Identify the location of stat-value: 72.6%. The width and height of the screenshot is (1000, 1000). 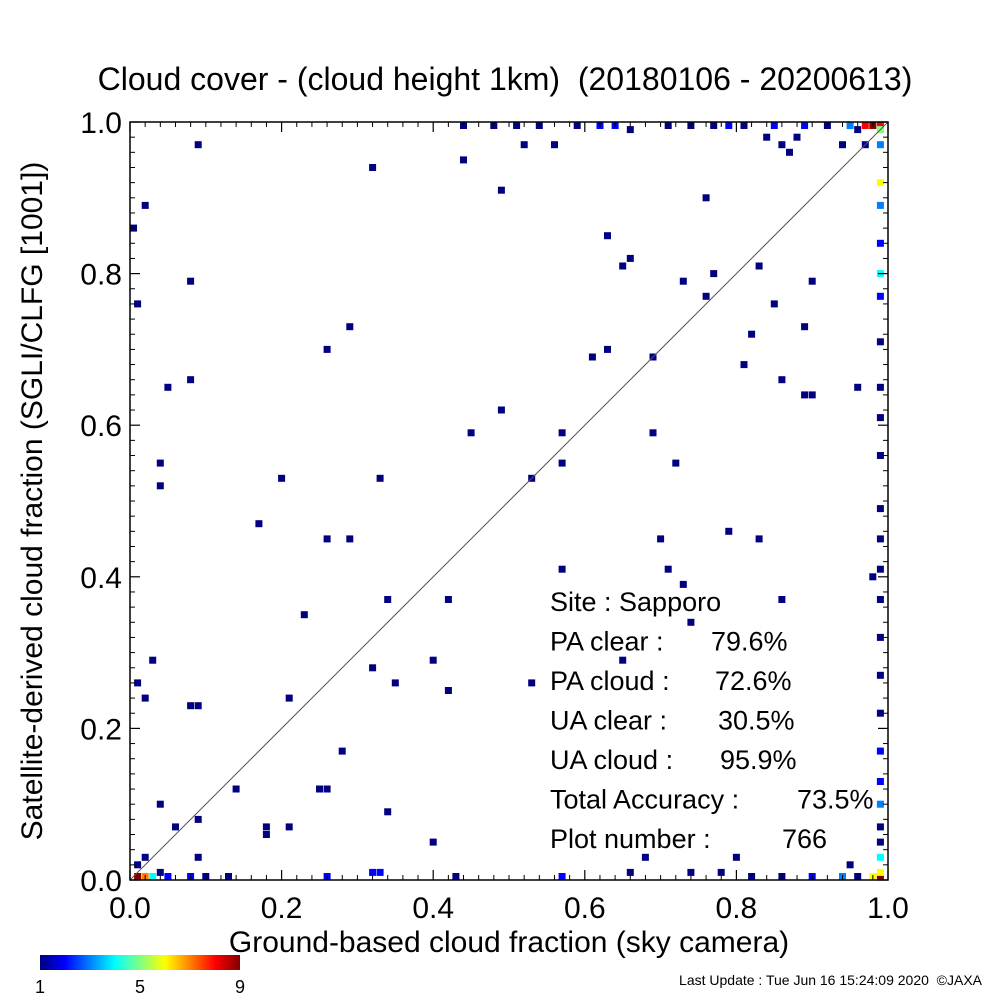
(753, 681).